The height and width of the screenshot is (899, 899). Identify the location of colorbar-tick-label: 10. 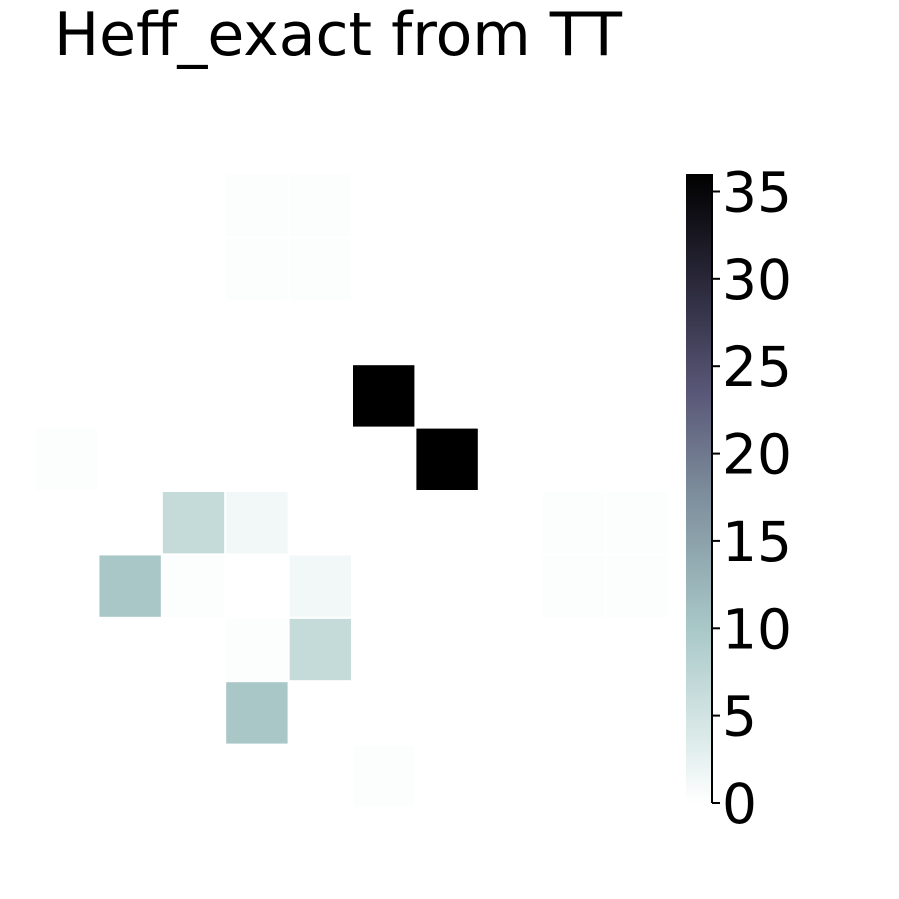
(757, 629).